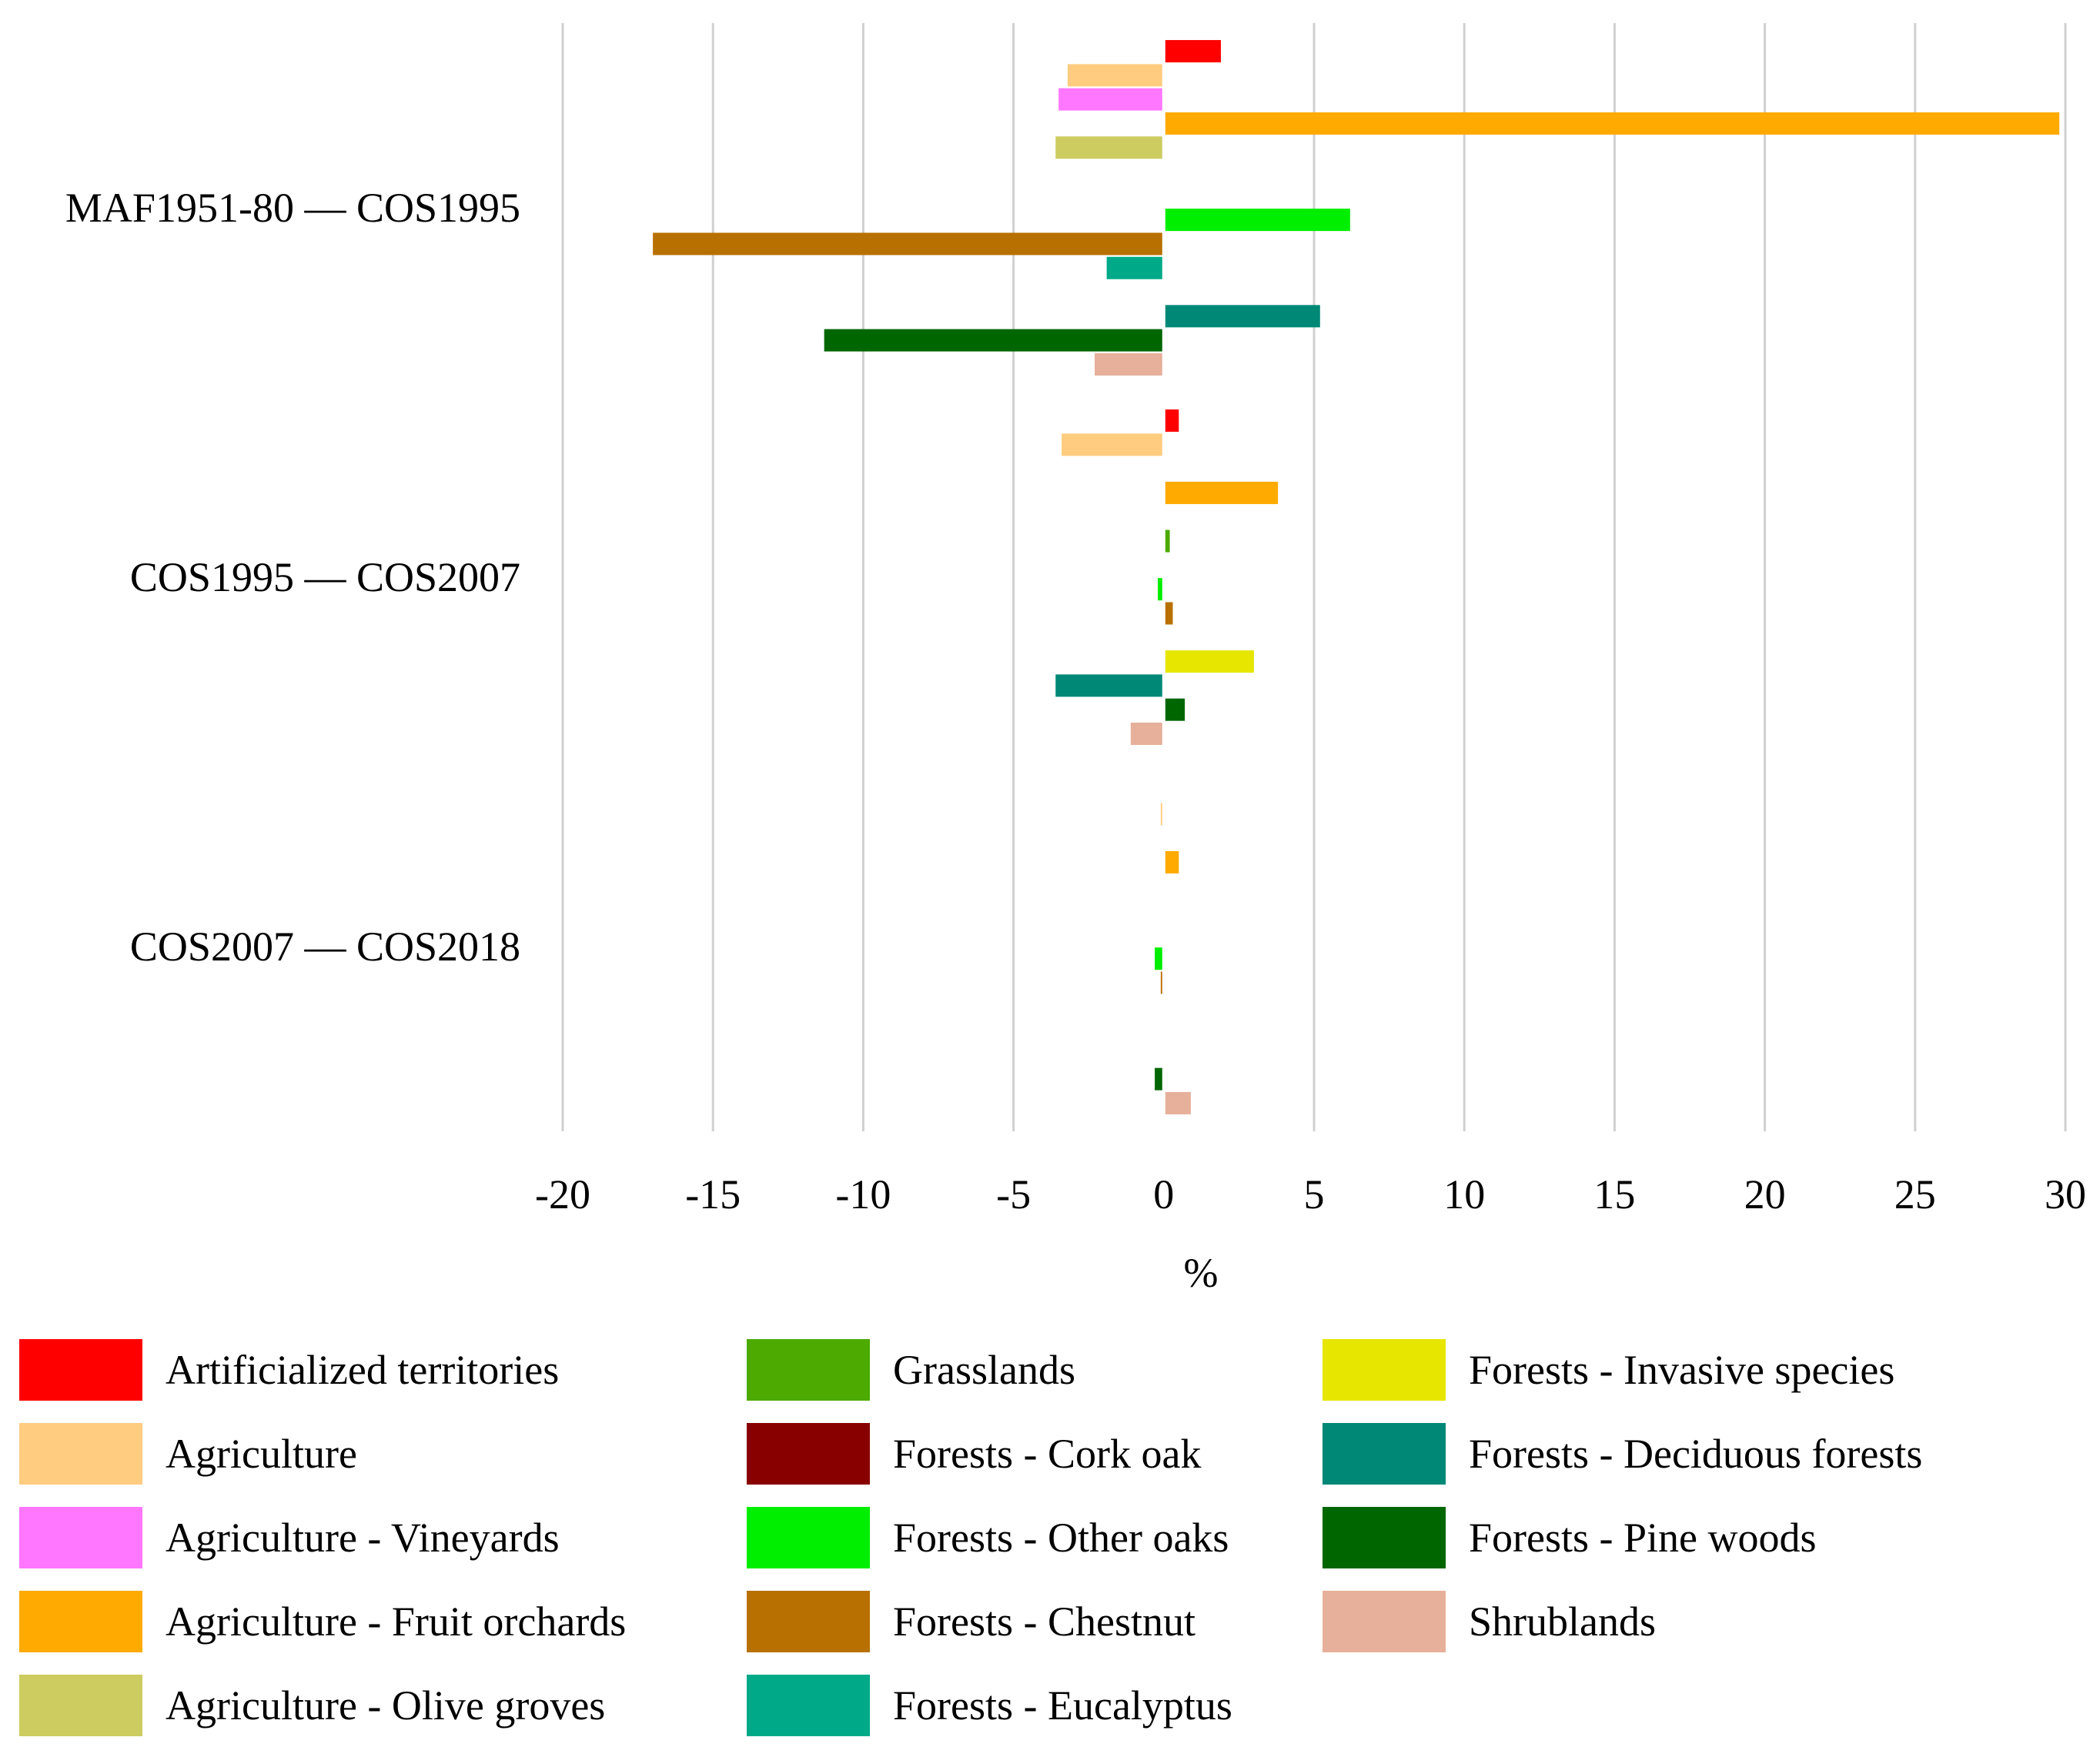  I want to click on category-label: COS1995 — COS2007, so click(325, 577).